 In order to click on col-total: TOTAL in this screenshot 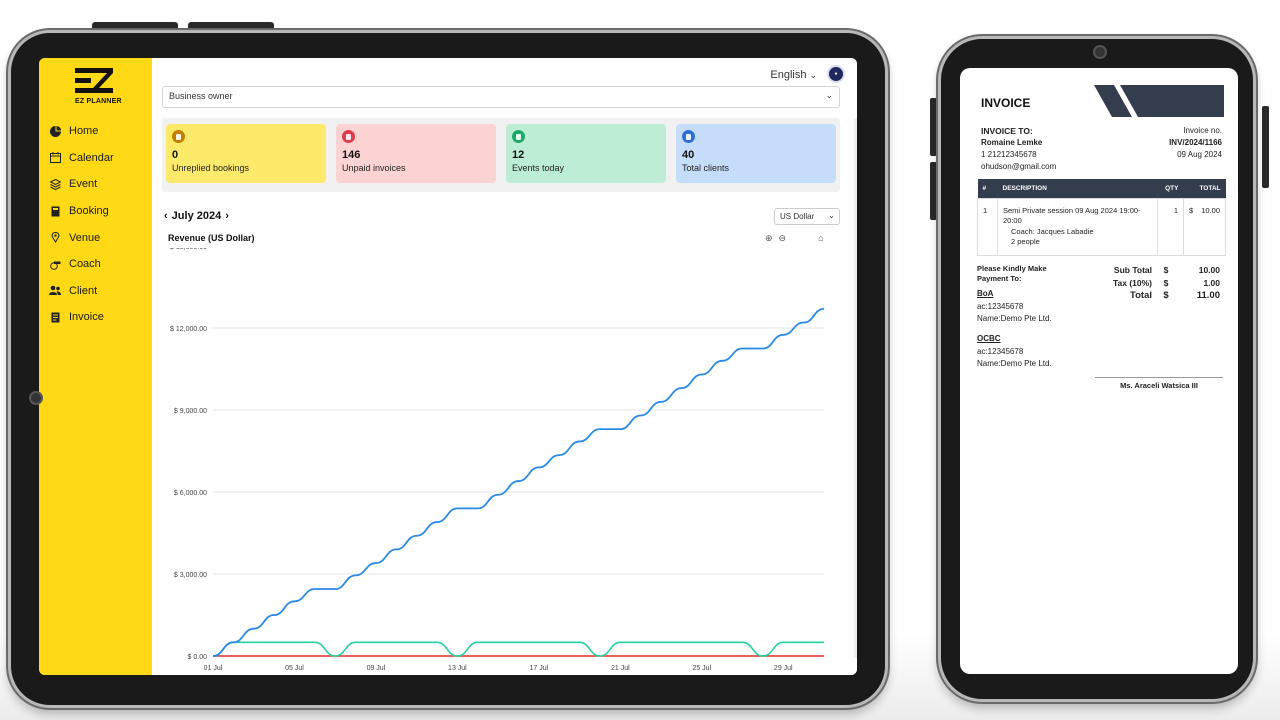, I will do `click(1204, 188)`.